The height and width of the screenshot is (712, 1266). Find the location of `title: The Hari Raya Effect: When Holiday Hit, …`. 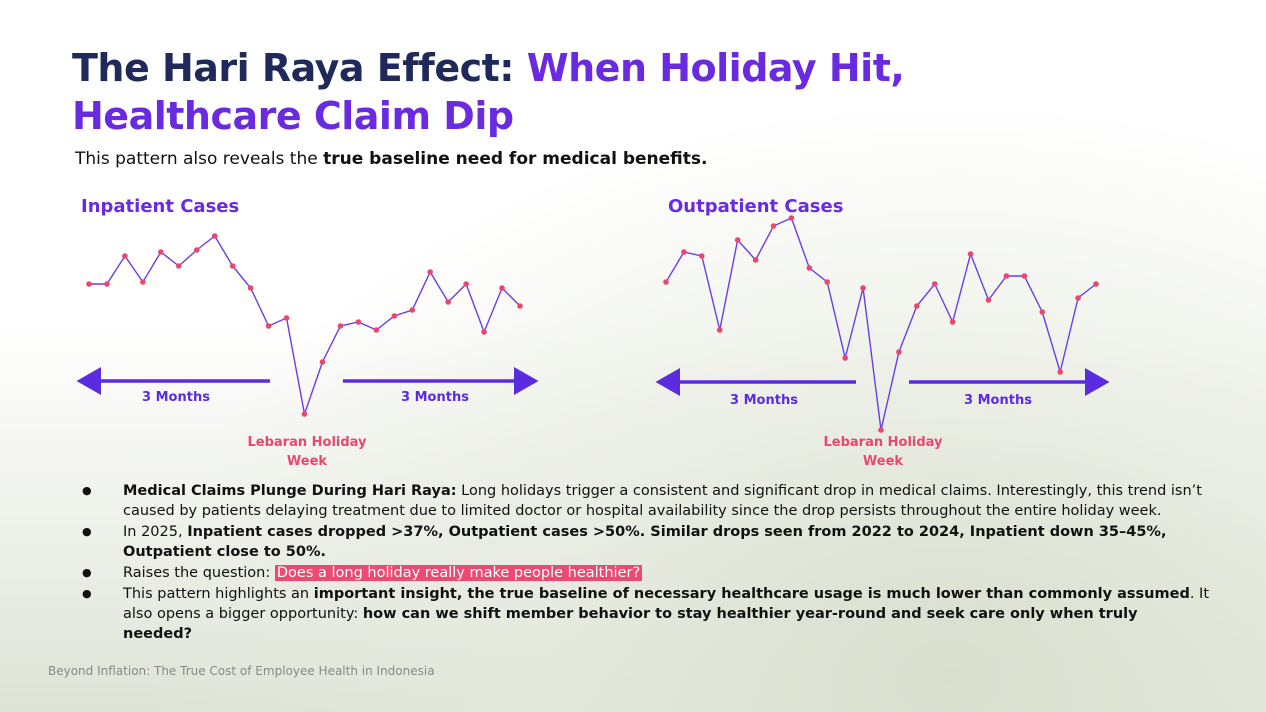

title: The Hari Raya Effect: When Holiday Hit, … is located at coordinates (522, 92).